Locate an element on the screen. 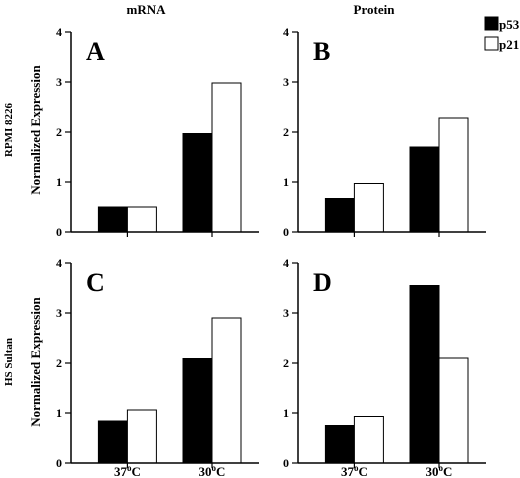 The image size is (520, 478). y-tick-label-b-0: 0 is located at coordinates (286, 232).